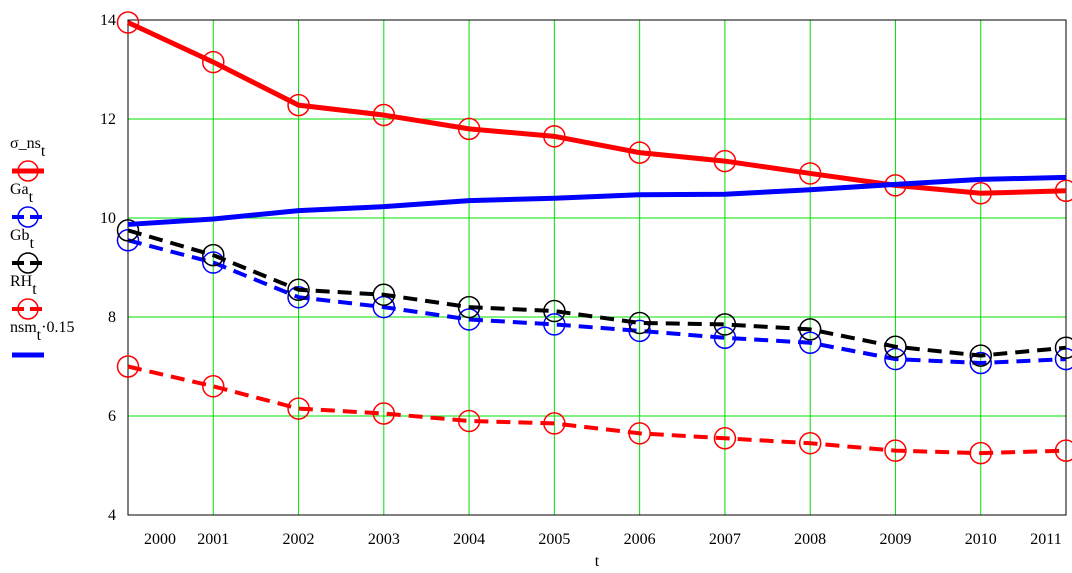 Image resolution: width=1072 pixels, height=573 pixels. I want to click on x-tick-label: 2000, so click(160, 539).